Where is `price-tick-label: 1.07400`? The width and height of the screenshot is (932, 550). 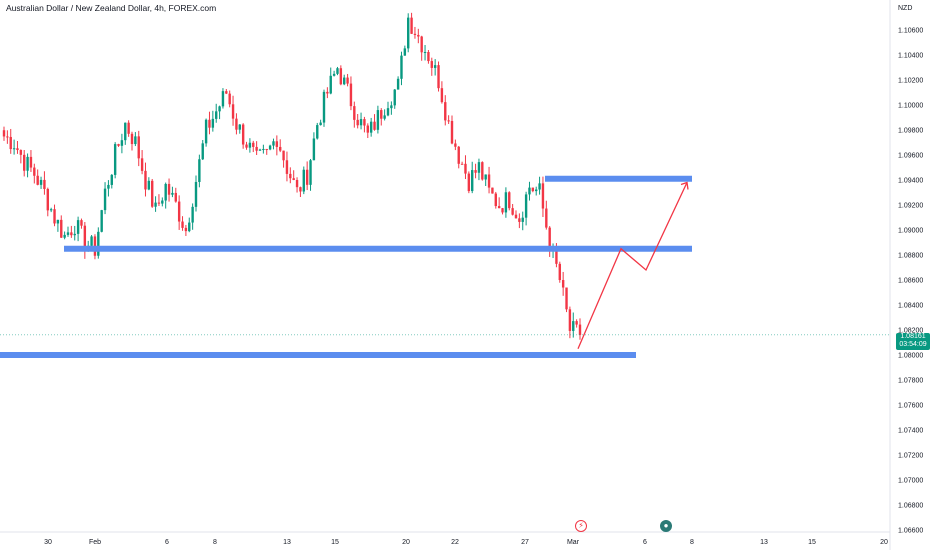 price-tick-label: 1.07400 is located at coordinates (910, 431).